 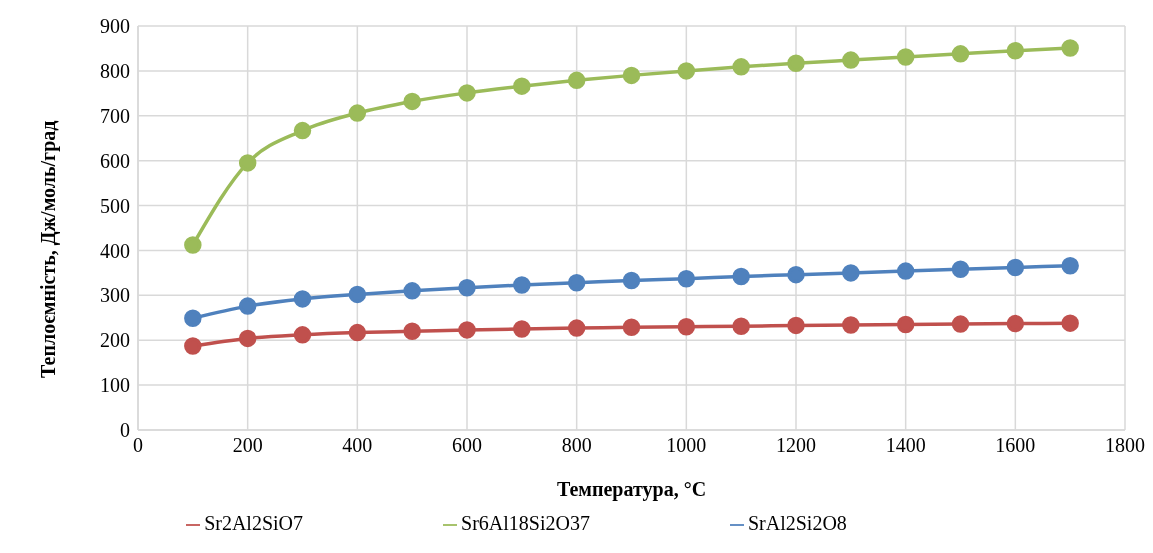 What do you see at coordinates (115, 70) in the screenshot?
I see `y-tick-label: 800` at bounding box center [115, 70].